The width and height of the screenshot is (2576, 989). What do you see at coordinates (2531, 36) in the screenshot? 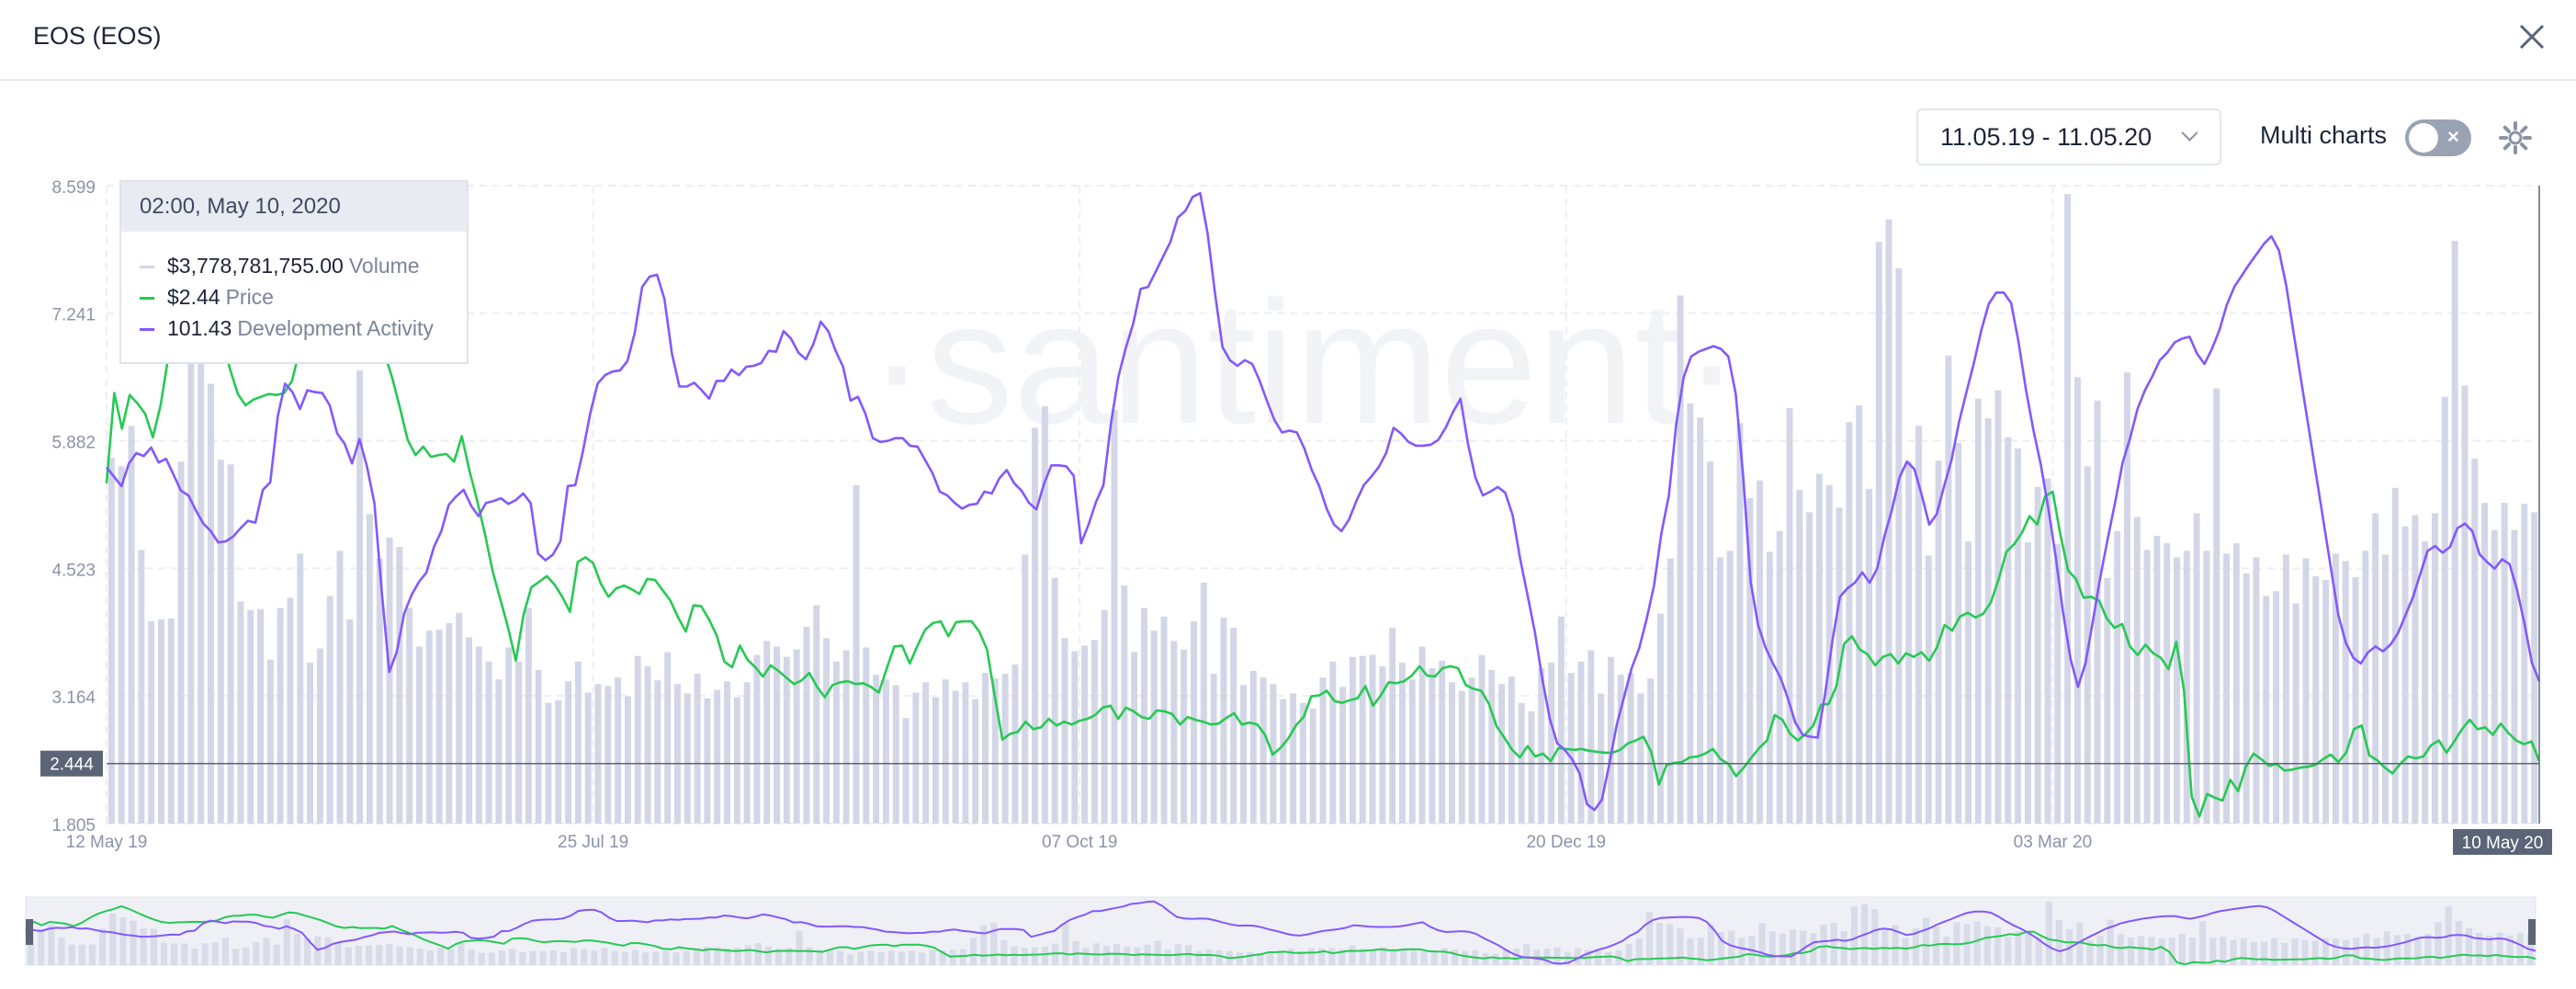
I see `close-icon` at bounding box center [2531, 36].